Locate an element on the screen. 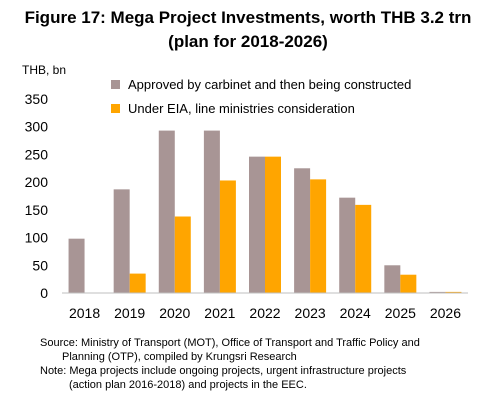 The image size is (496, 404). legend-item-eia: Under EIA, line ministries consideration is located at coordinates (233, 108).